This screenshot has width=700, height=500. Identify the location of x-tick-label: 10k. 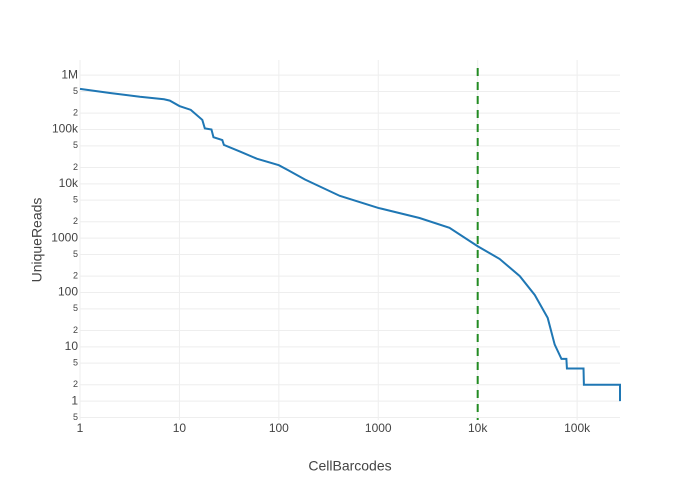
(478, 428).